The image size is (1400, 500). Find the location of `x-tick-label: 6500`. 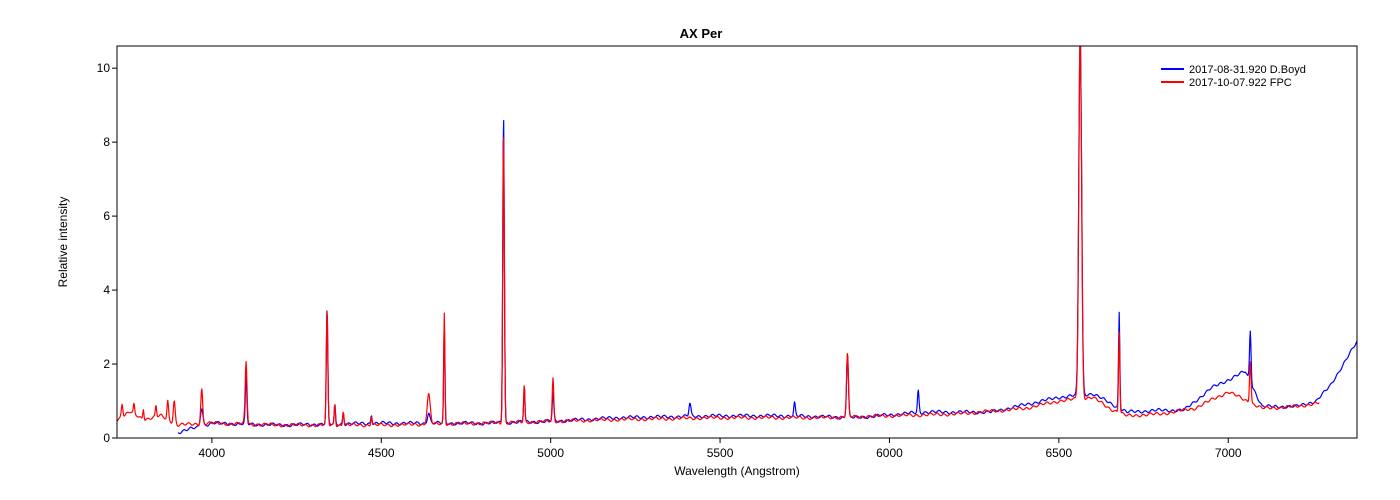

x-tick-label: 6500 is located at coordinates (1059, 453).